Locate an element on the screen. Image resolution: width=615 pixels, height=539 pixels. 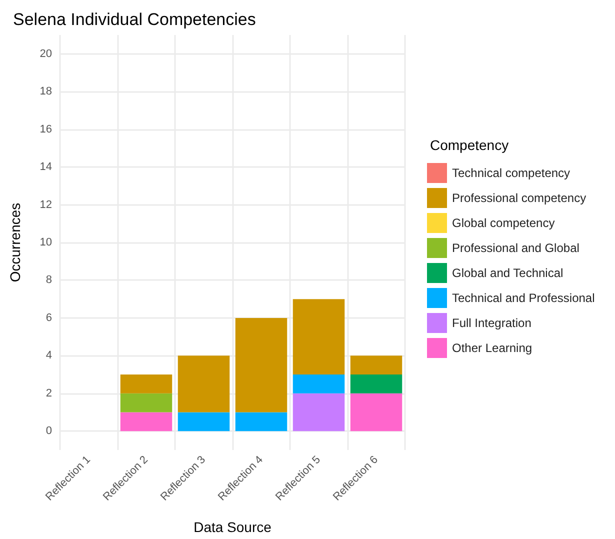
y-tick-label: 14 is located at coordinates (46, 167).